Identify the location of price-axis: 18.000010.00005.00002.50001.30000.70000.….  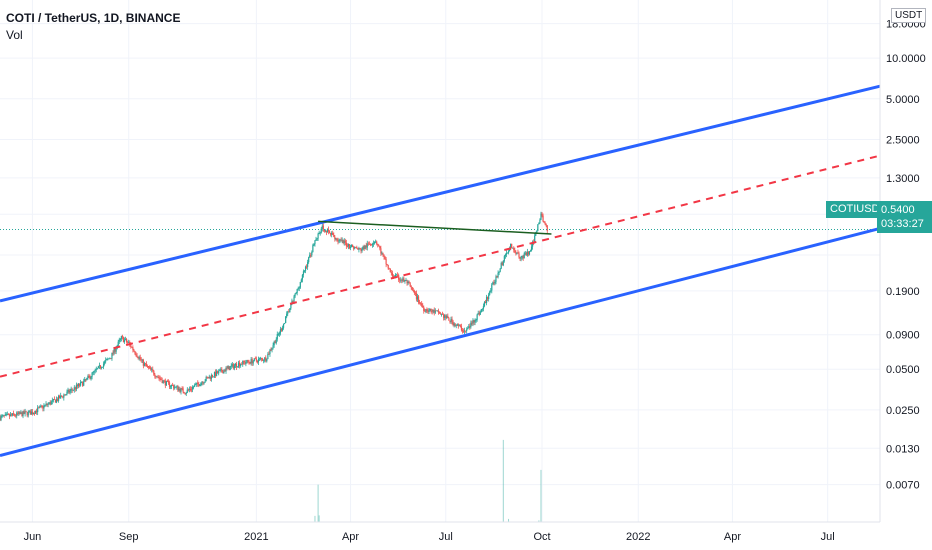
(906, 255).